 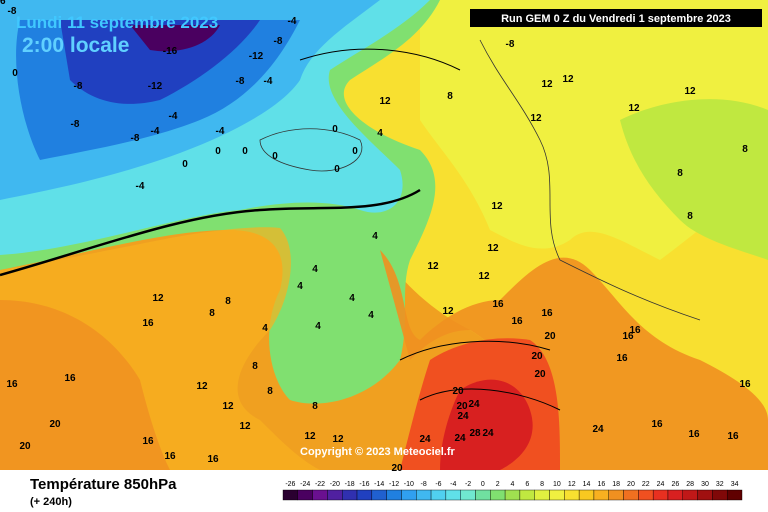 What do you see at coordinates (378, 452) in the screenshot?
I see `copyright: Copyright © 2023 Meteociel.fr` at bounding box center [378, 452].